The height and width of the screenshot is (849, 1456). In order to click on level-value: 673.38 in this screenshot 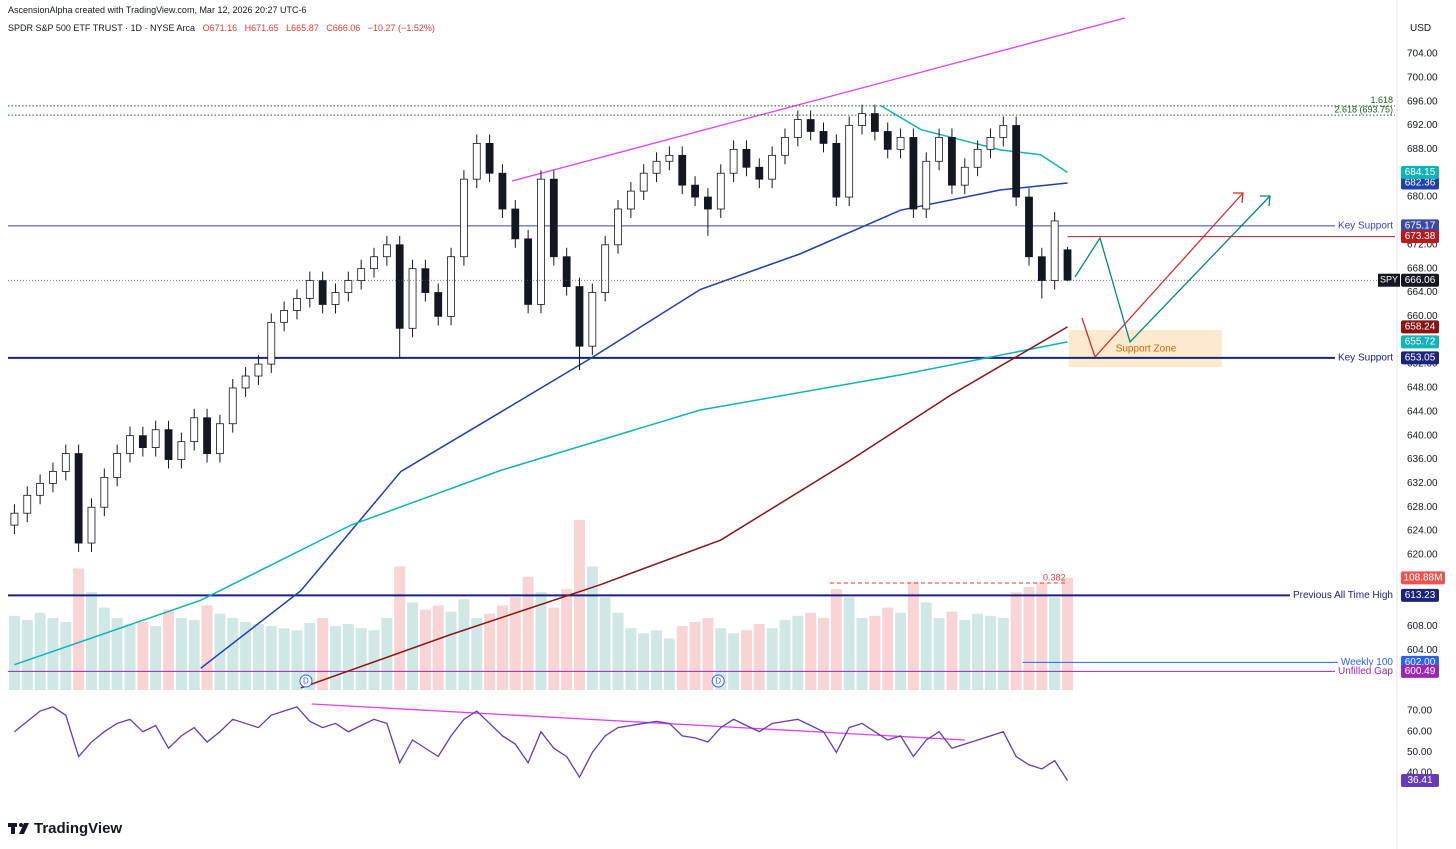, I will do `click(1420, 236)`.